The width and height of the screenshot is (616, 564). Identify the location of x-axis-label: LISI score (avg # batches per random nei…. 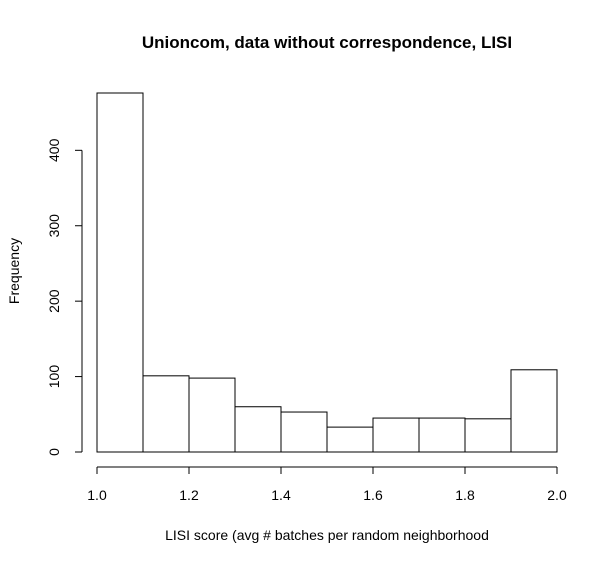
(327, 535).